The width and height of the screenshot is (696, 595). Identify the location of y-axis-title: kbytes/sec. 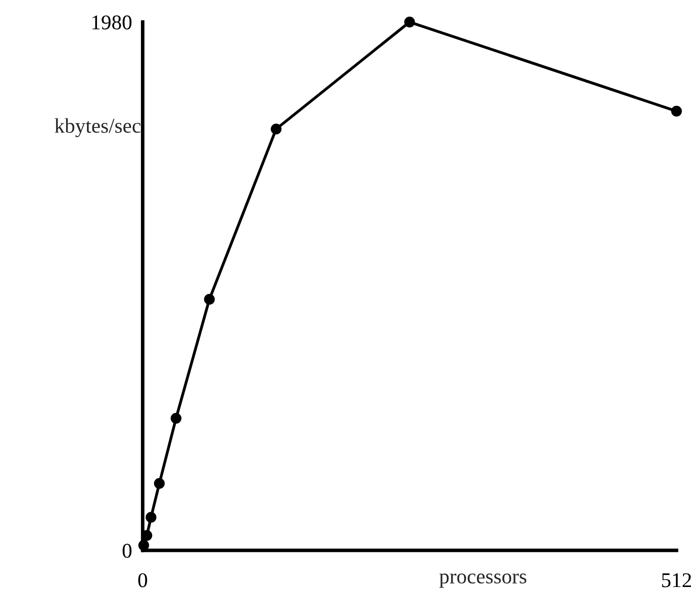
(97, 128).